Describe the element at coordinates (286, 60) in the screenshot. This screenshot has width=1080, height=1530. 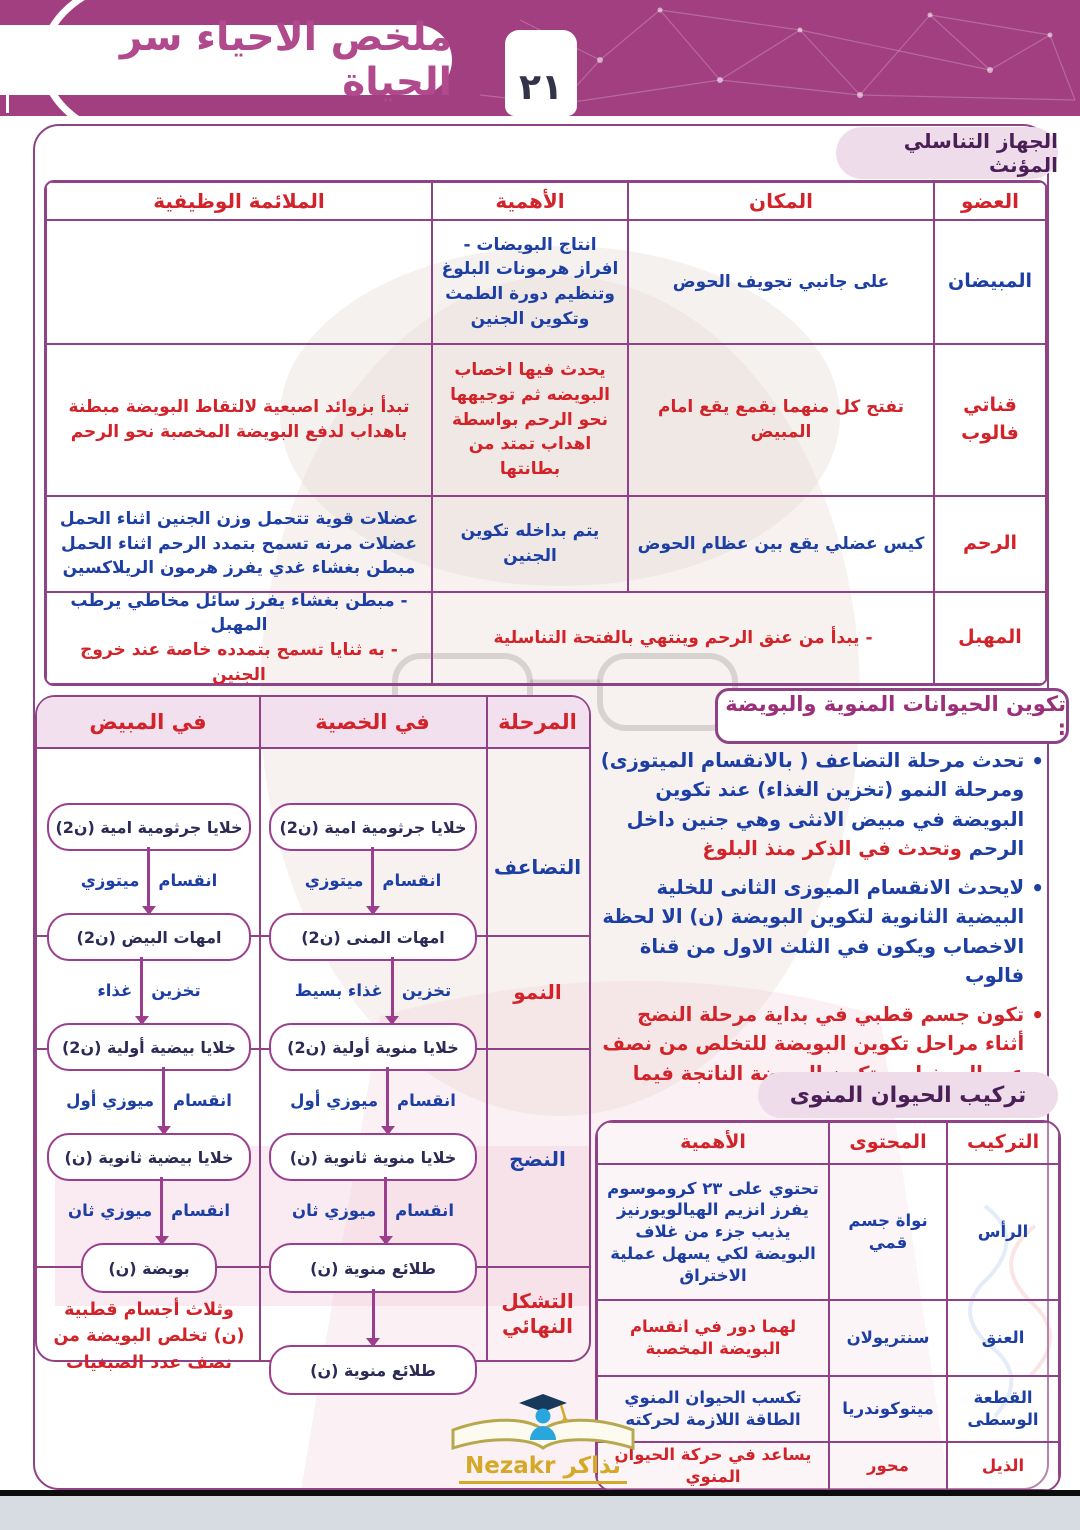
I see `document-title: ملخص الاحياء سر الحياة` at that location.